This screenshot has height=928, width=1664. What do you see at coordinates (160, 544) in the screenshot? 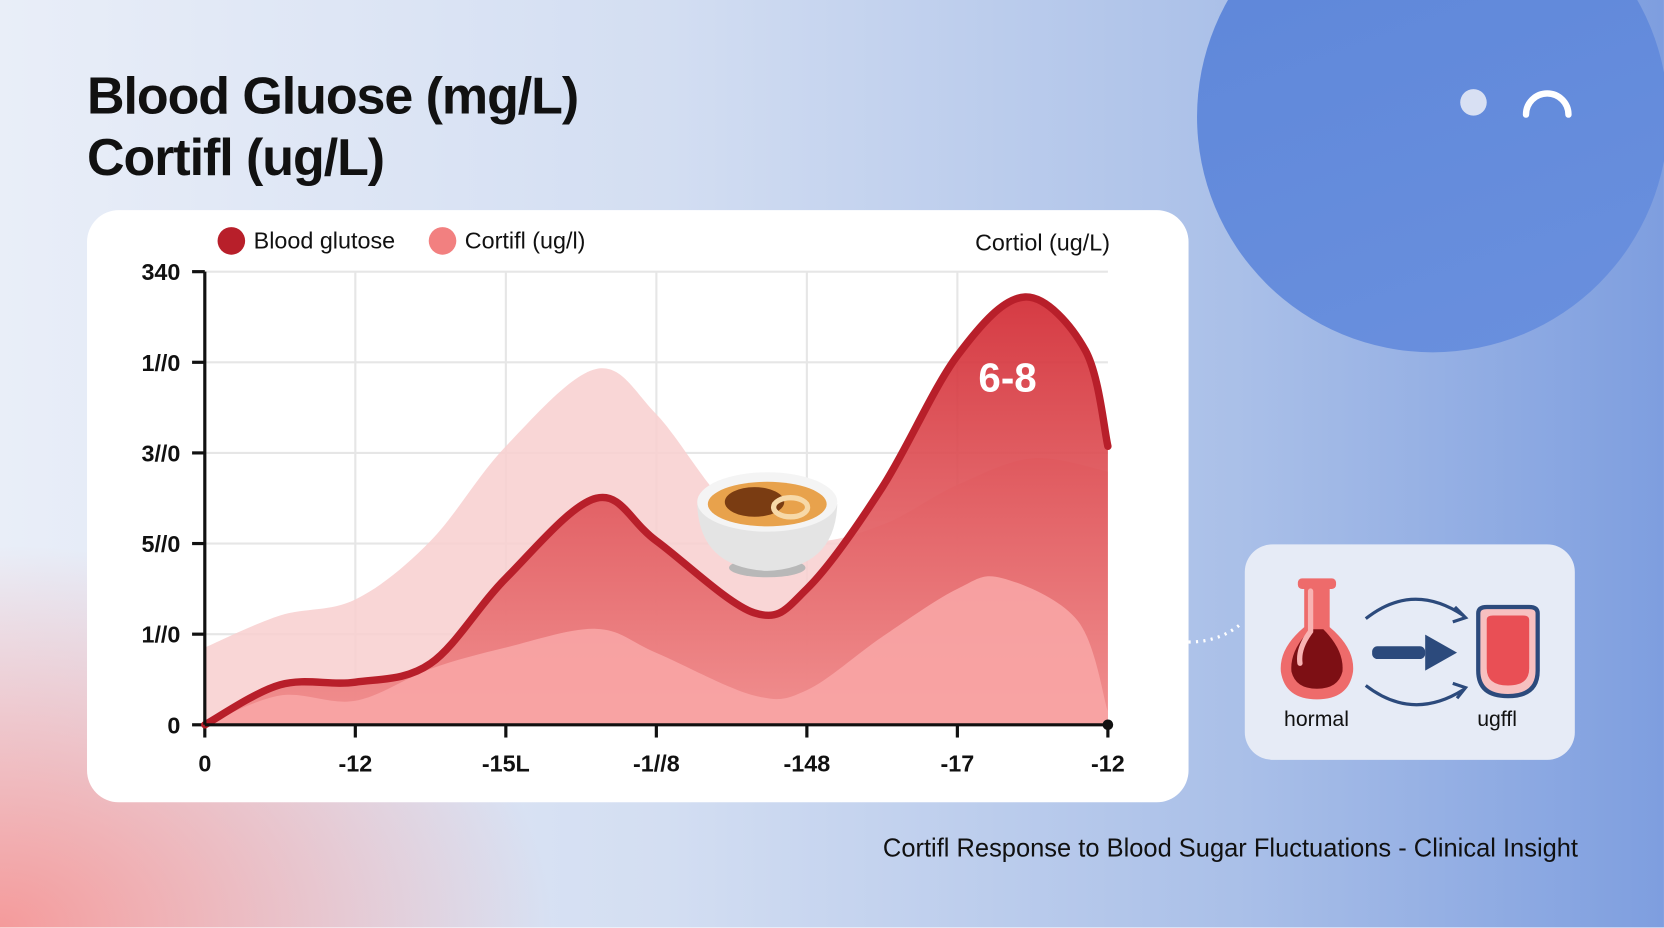
I see `y-tick-label: 5//0` at bounding box center [160, 544].